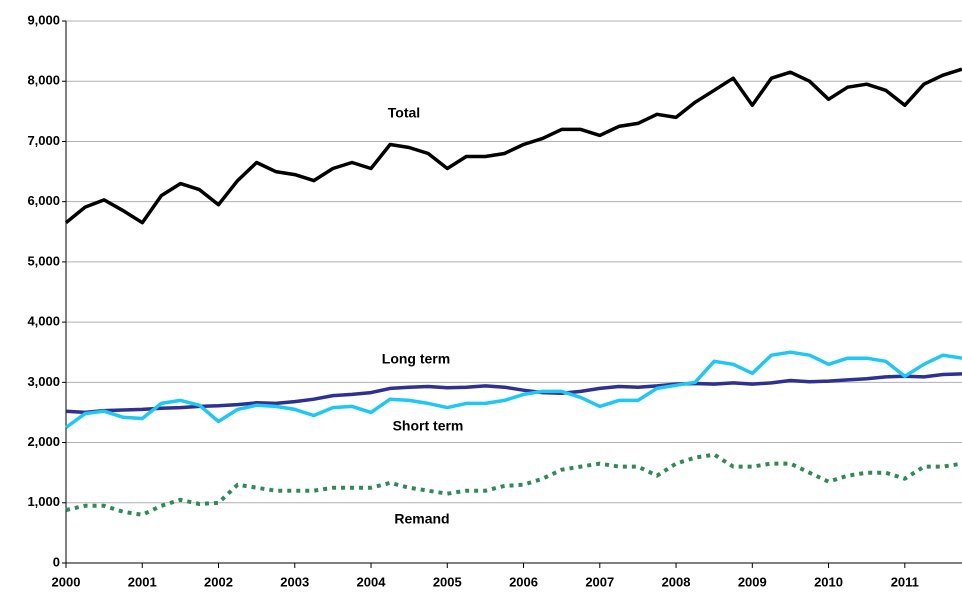 This screenshot has height=594, width=962. I want to click on x-tick-label: 2004, so click(372, 581).